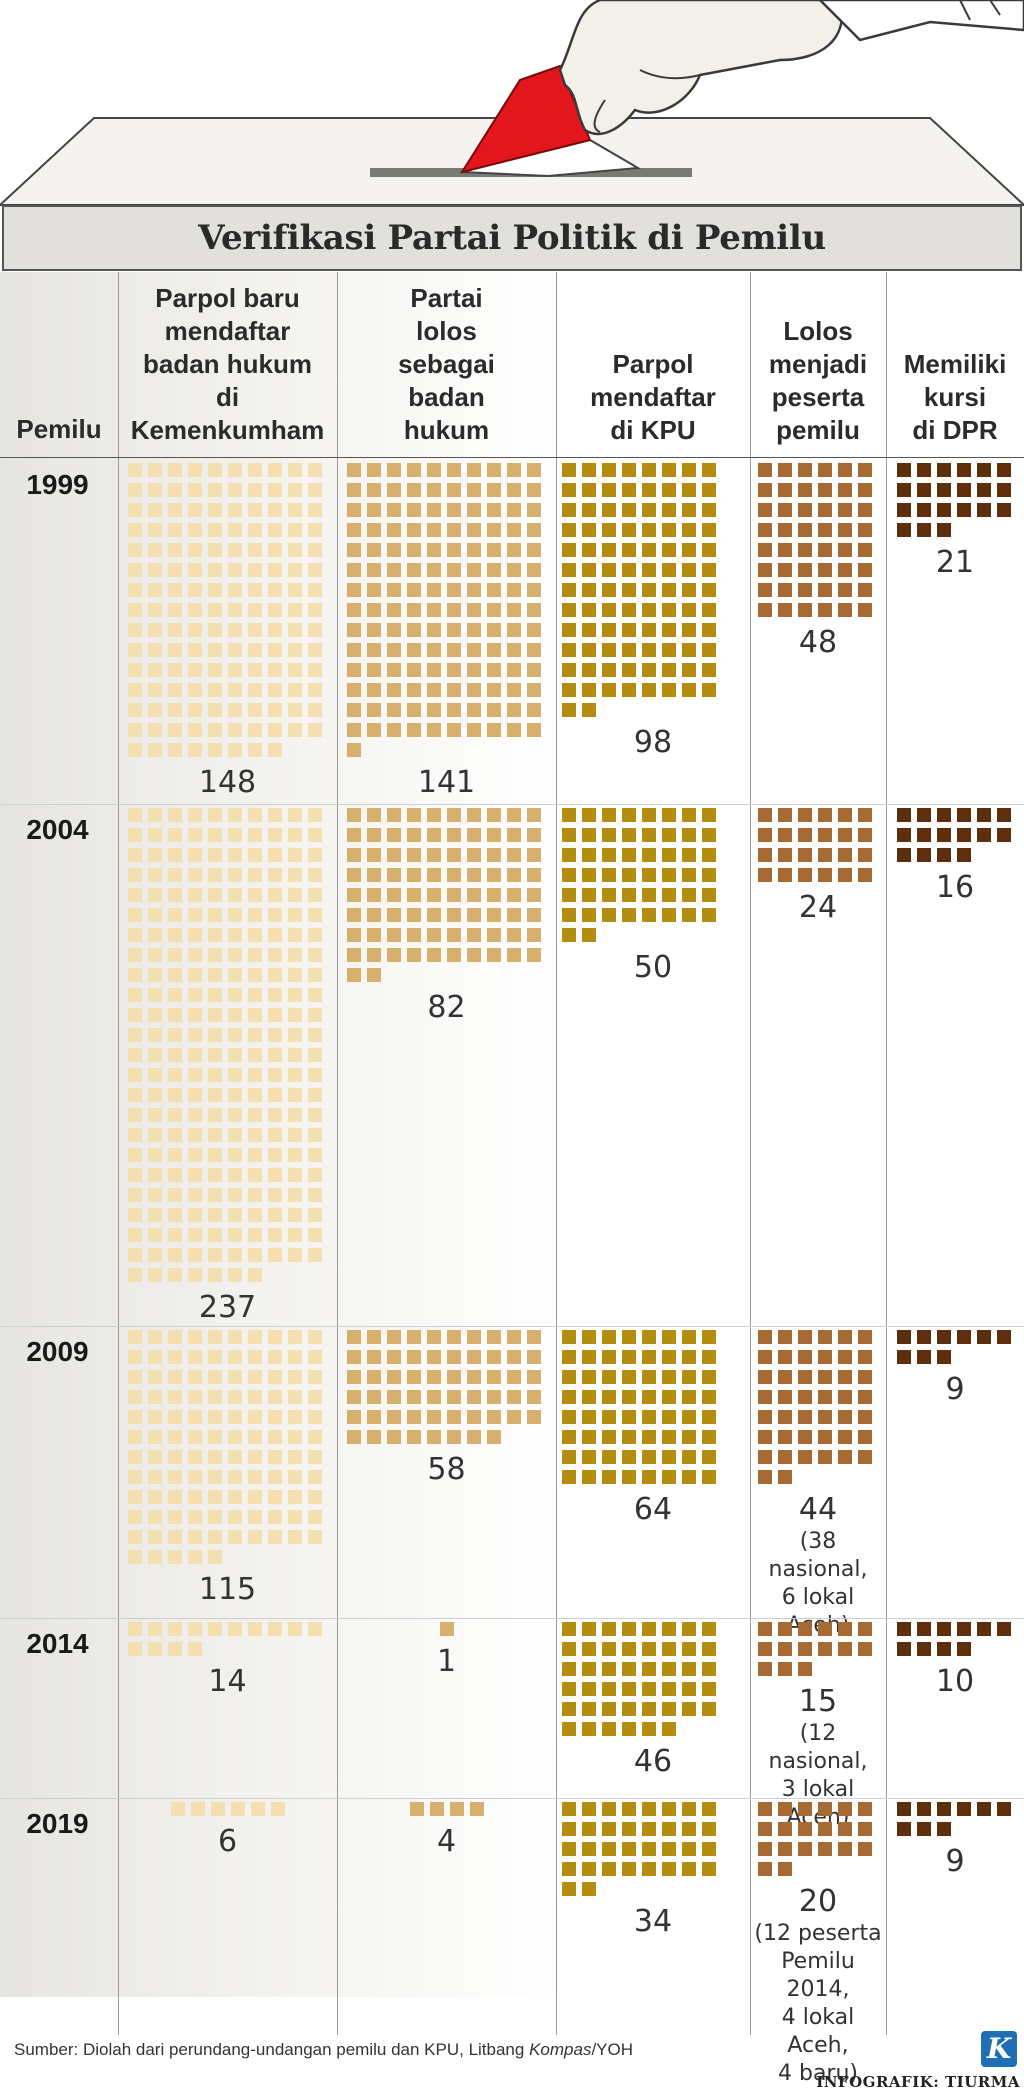  Describe the element at coordinates (446, 364) in the screenshot. I see `header-line: sebagai` at that location.